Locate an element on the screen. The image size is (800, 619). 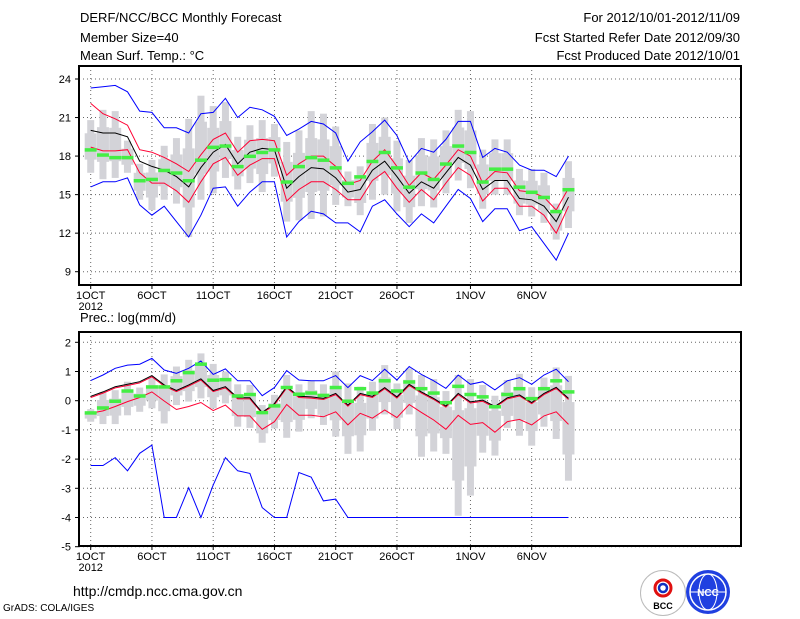
prec-xtick-label: 26OCT is located at coordinates (397, 557).